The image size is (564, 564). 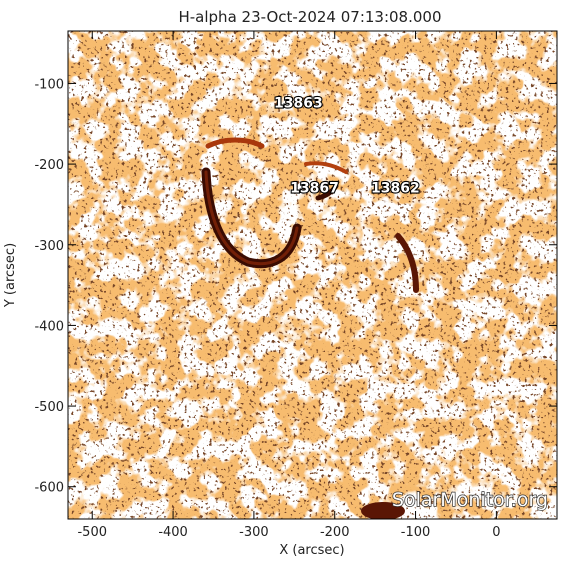 I want to click on y-tick-label: -100, so click(x=49, y=84).